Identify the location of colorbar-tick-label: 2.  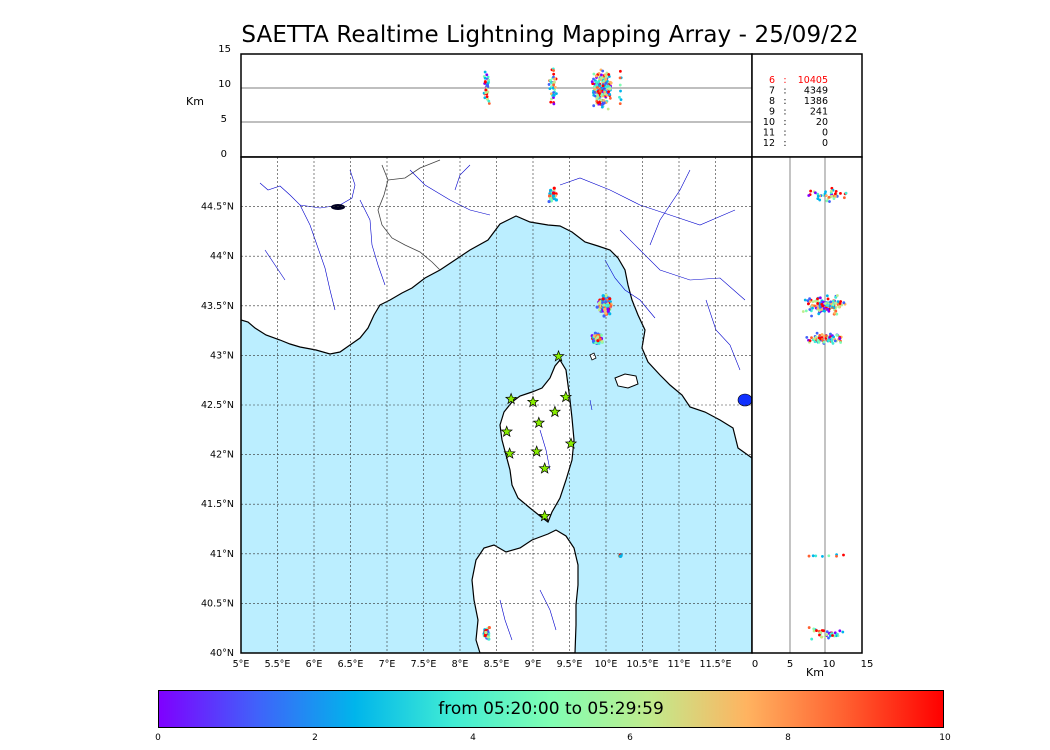
(315, 738).